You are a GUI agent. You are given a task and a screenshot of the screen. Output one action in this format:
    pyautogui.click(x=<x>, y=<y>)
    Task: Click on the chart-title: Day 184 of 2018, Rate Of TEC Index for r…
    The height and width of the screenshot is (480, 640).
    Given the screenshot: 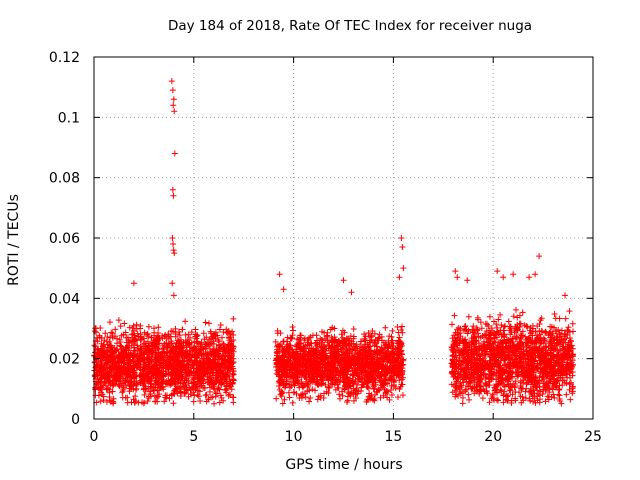 What is the action you would take?
    pyautogui.click(x=350, y=26)
    